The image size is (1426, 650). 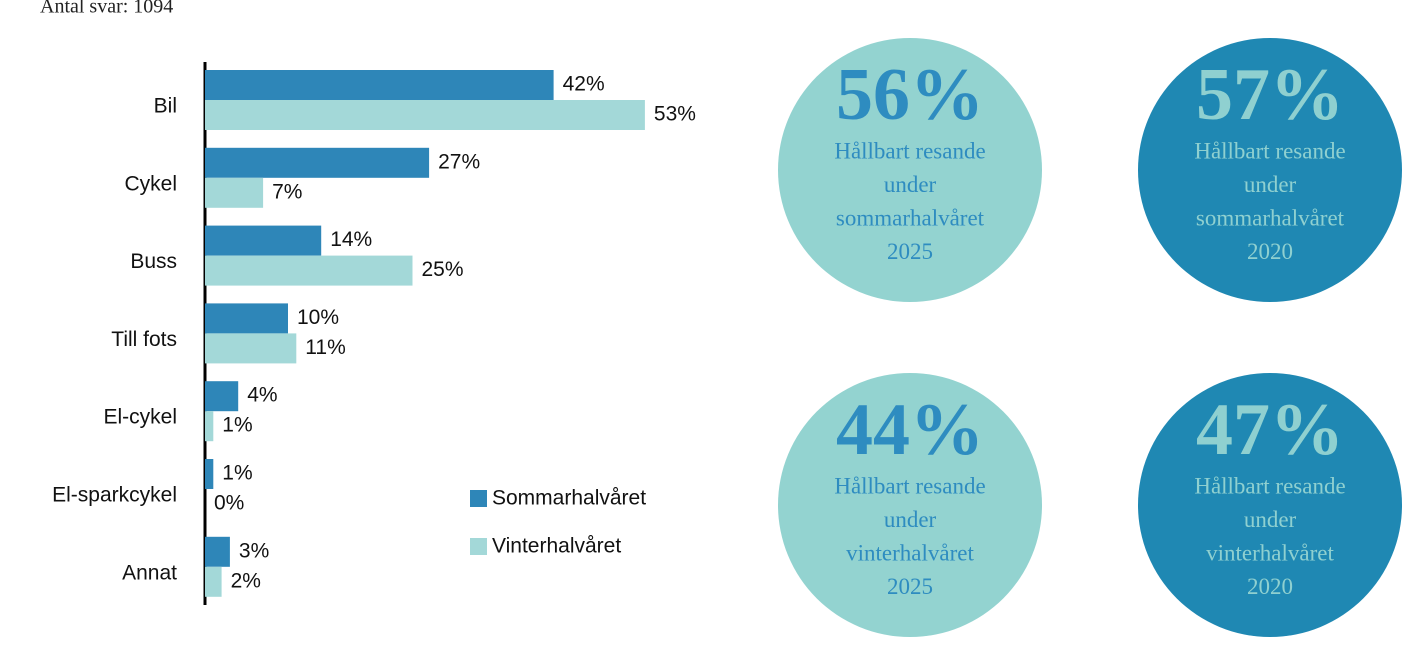 What do you see at coordinates (675, 114) in the screenshot?
I see `value-label: 53%` at bounding box center [675, 114].